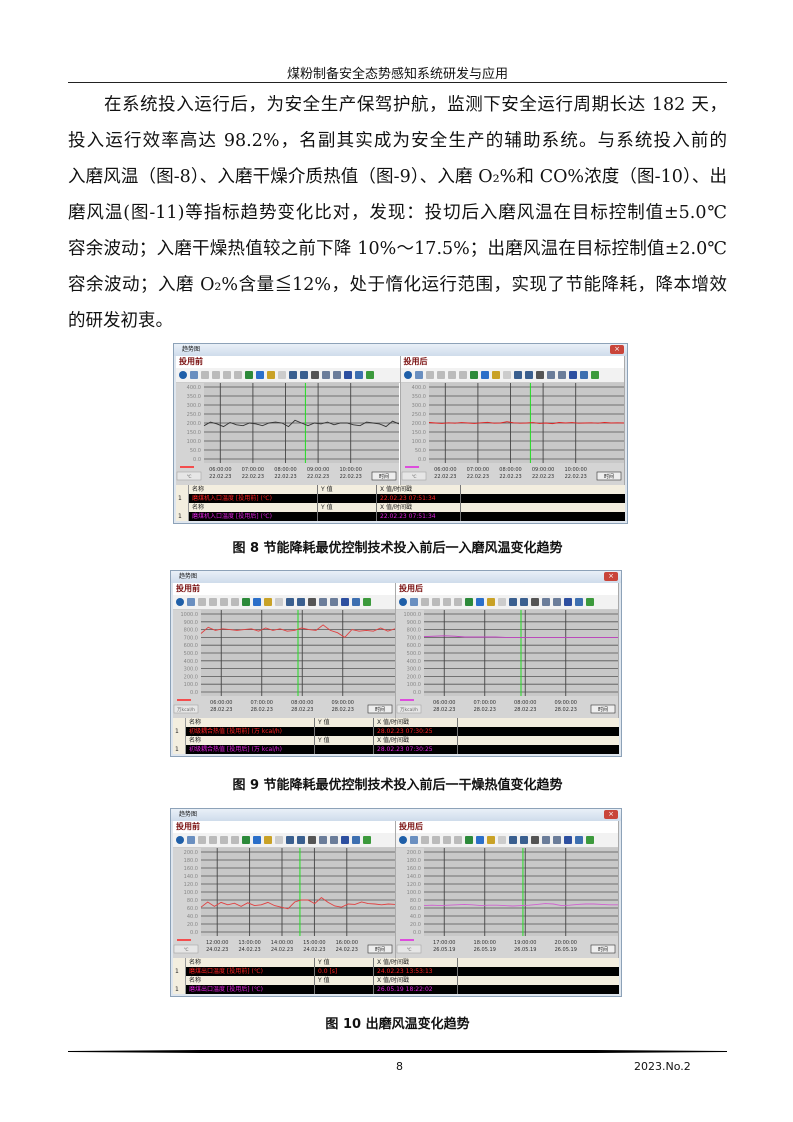 The width and height of the screenshot is (793, 1122). What do you see at coordinates (617, 349) in the screenshot?
I see `close-button: ×` at bounding box center [617, 349].